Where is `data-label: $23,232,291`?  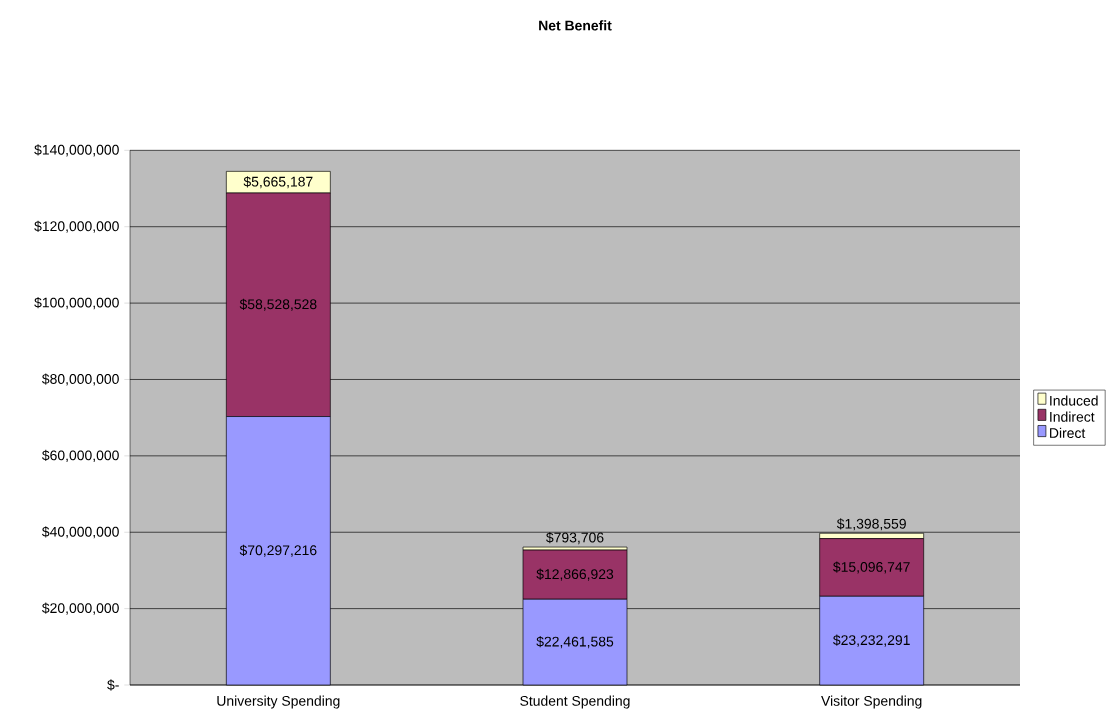
data-label: $23,232,291 is located at coordinates (871, 640).